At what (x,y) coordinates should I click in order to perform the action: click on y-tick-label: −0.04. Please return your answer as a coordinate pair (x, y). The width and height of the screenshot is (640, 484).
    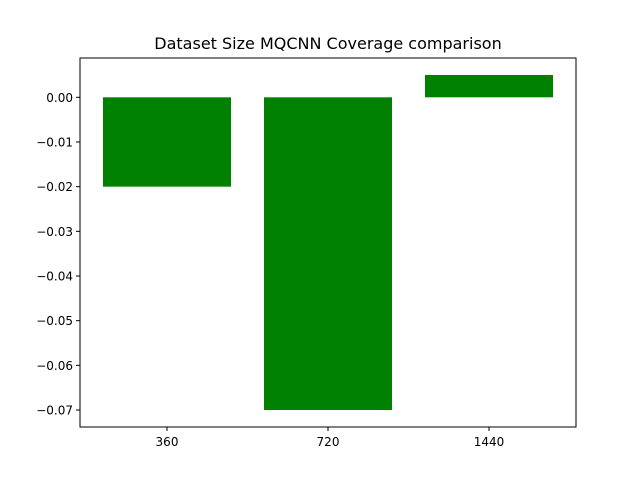
    Looking at the image, I should click on (54, 277).